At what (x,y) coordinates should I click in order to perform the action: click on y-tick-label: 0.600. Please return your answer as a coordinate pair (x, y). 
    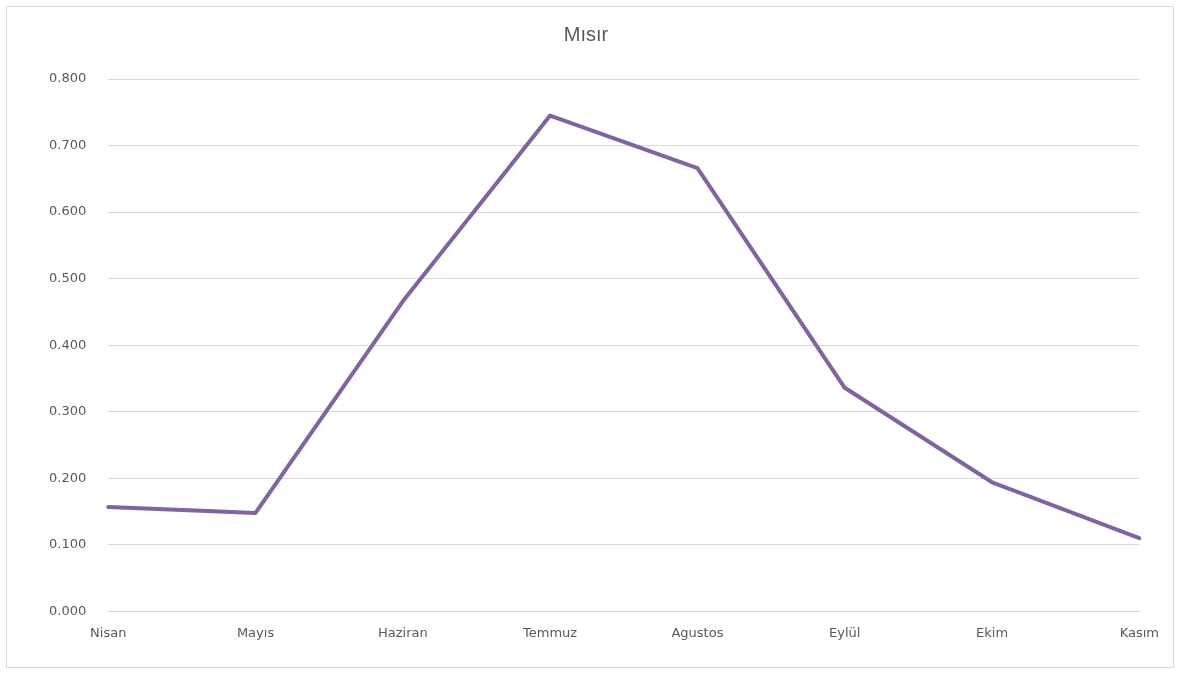
    Looking at the image, I should click on (68, 211).